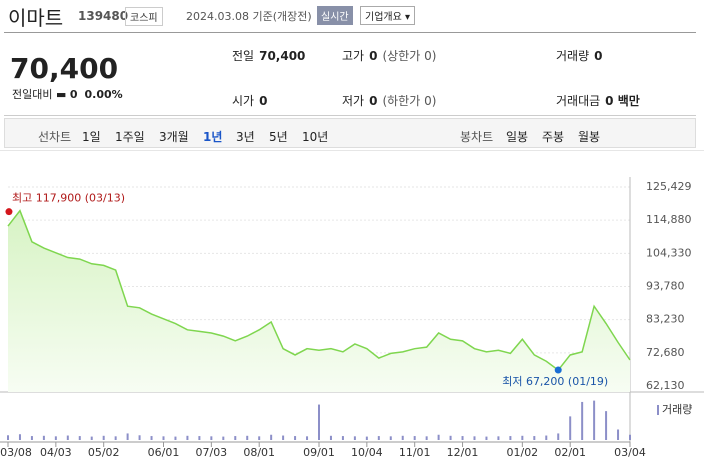  What do you see at coordinates (174, 137) in the screenshot?
I see `tab: 3개월` at bounding box center [174, 137].